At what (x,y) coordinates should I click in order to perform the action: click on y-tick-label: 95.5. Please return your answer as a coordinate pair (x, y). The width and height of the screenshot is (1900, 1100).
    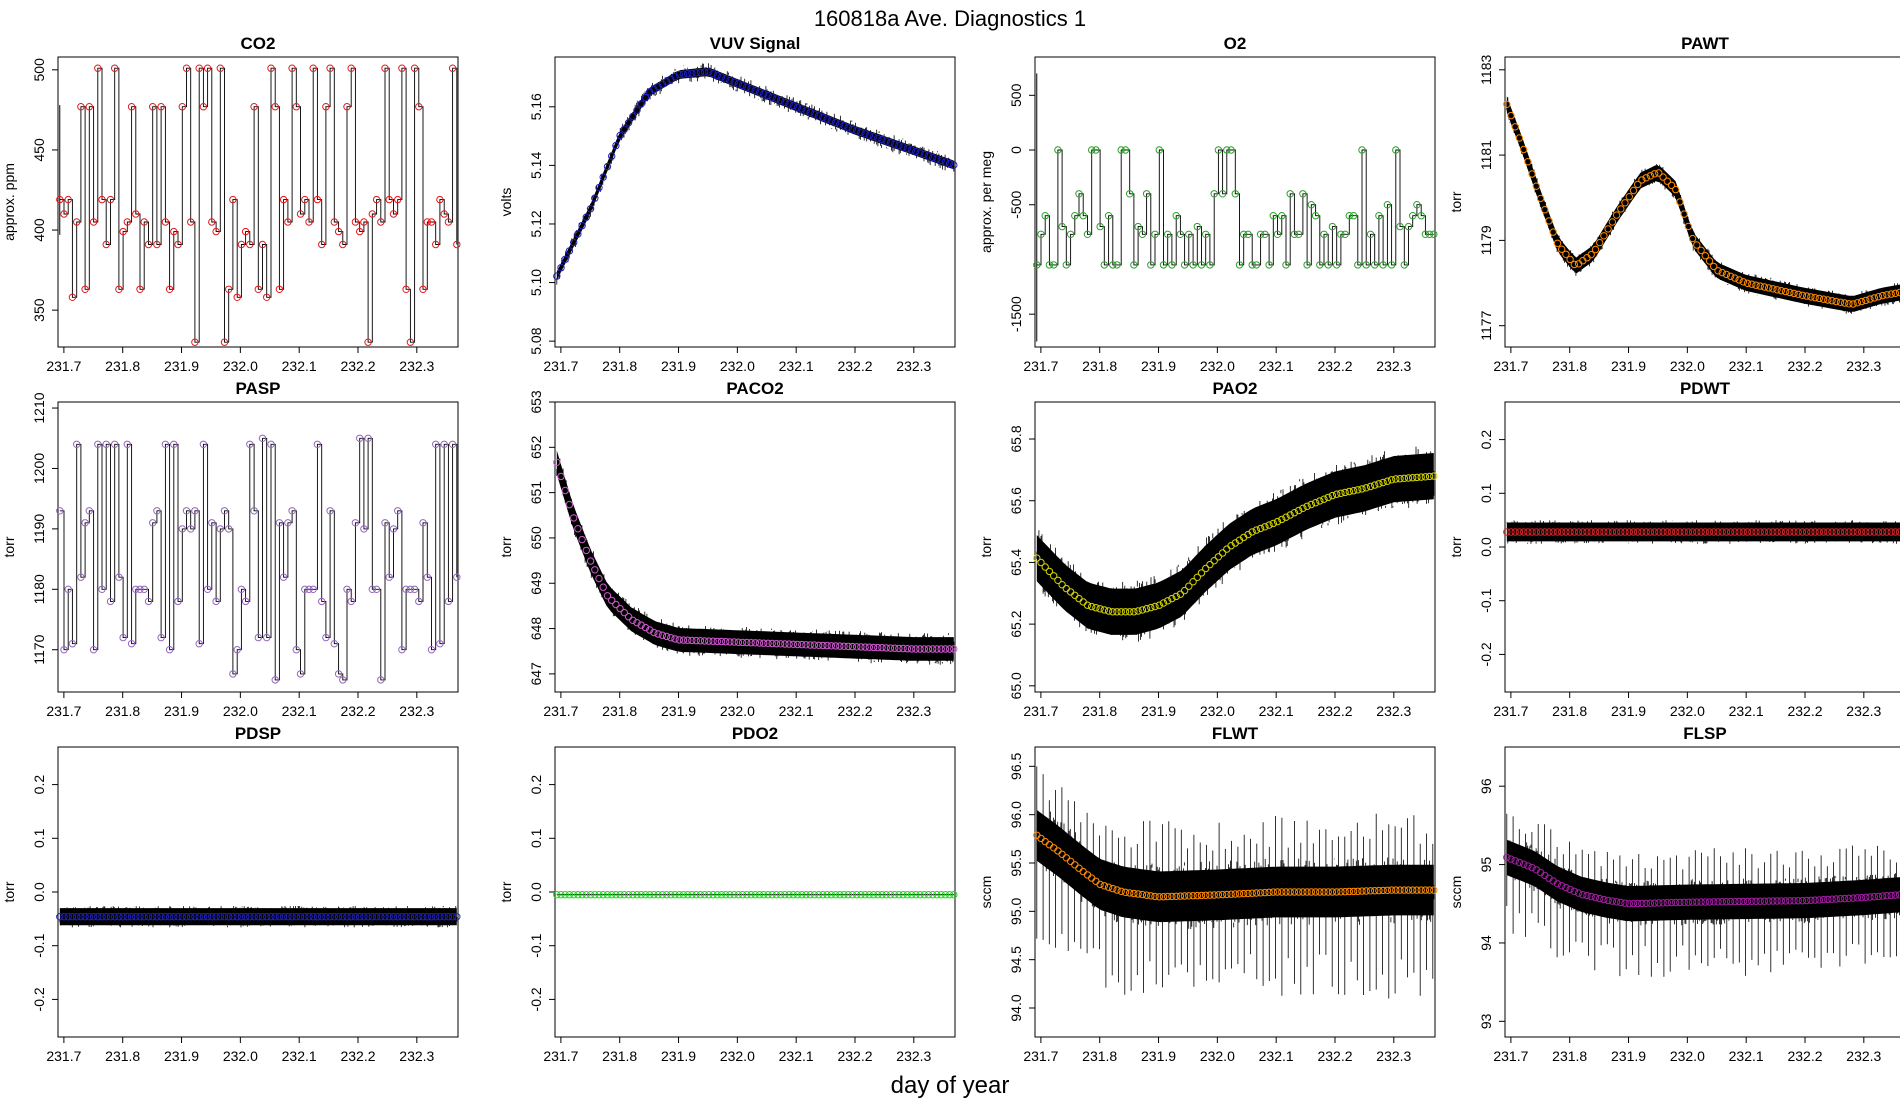
    Looking at the image, I should click on (1016, 862).